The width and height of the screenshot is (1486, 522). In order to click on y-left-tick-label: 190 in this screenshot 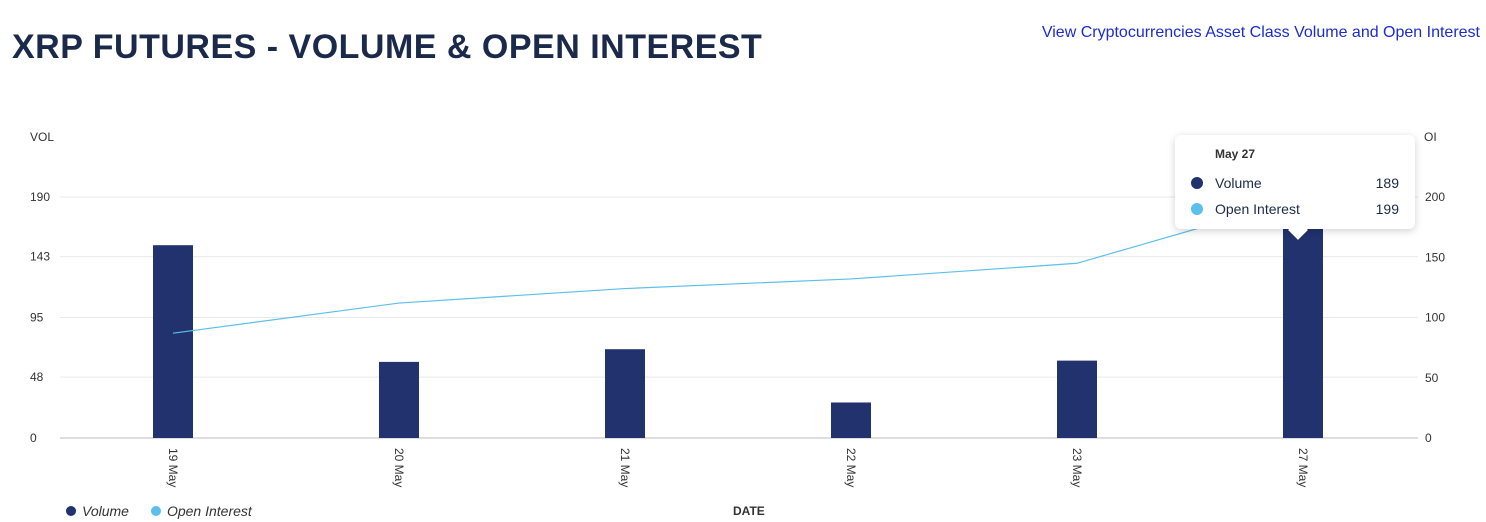, I will do `click(40, 197)`.